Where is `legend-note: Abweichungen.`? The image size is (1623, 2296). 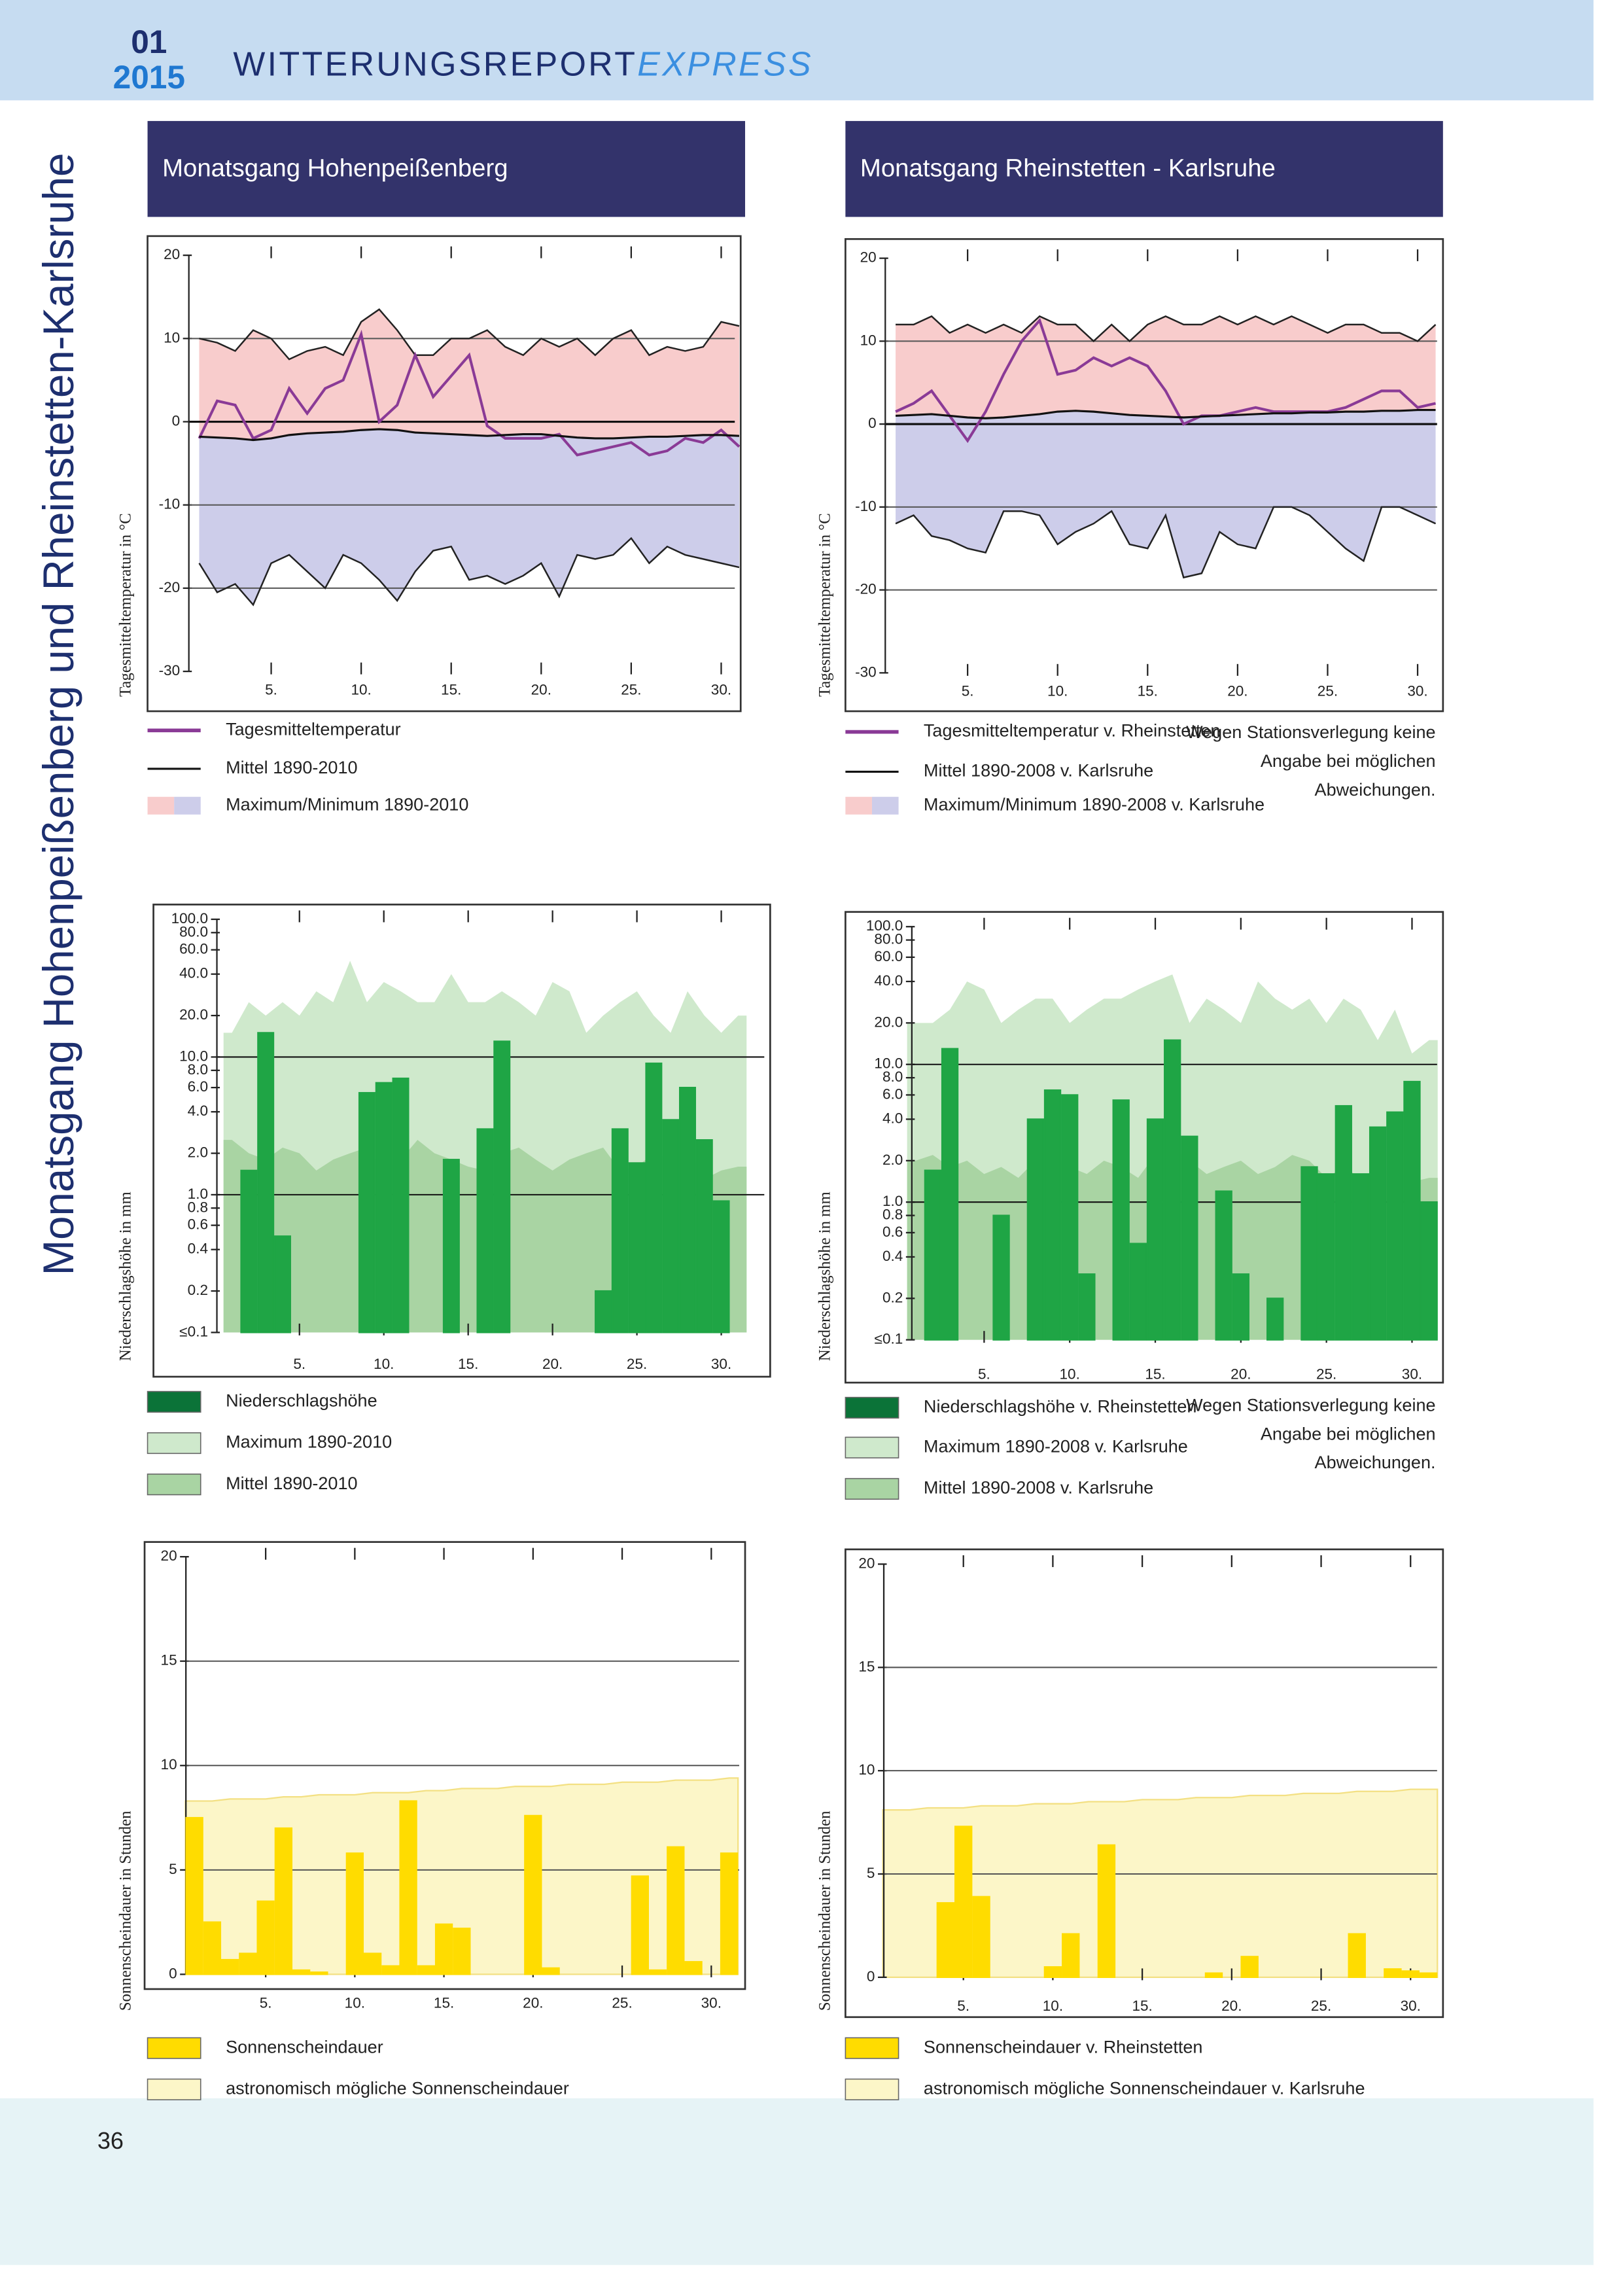
legend-note: Abweichungen. is located at coordinates (1376, 790).